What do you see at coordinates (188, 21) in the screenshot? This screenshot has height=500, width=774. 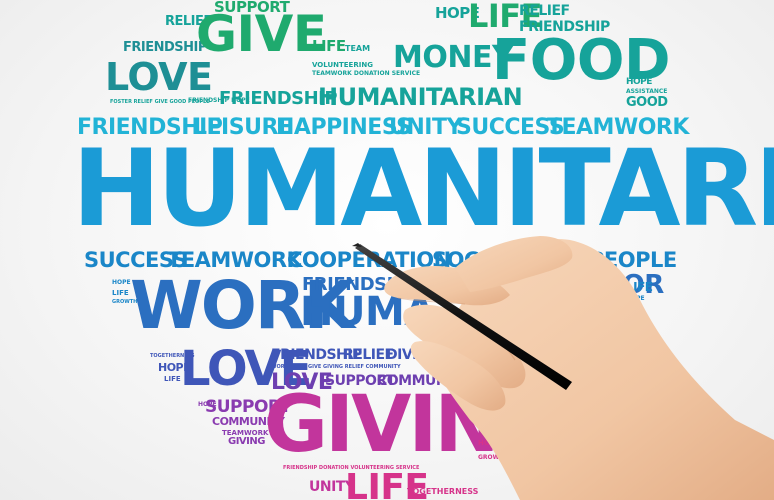 I see `word-relief: RELIEF` at bounding box center [188, 21].